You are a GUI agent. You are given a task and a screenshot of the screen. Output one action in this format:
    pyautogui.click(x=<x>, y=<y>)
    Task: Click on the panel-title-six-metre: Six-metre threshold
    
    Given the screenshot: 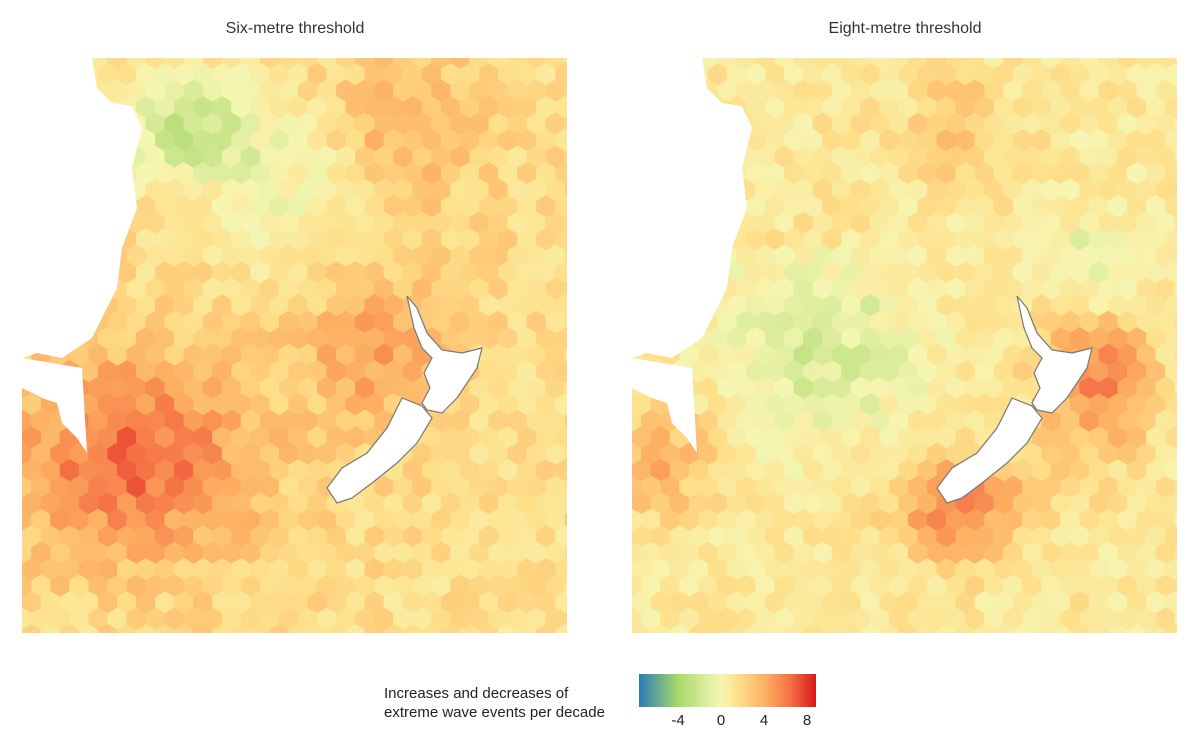 What is the action you would take?
    pyautogui.click(x=295, y=28)
    